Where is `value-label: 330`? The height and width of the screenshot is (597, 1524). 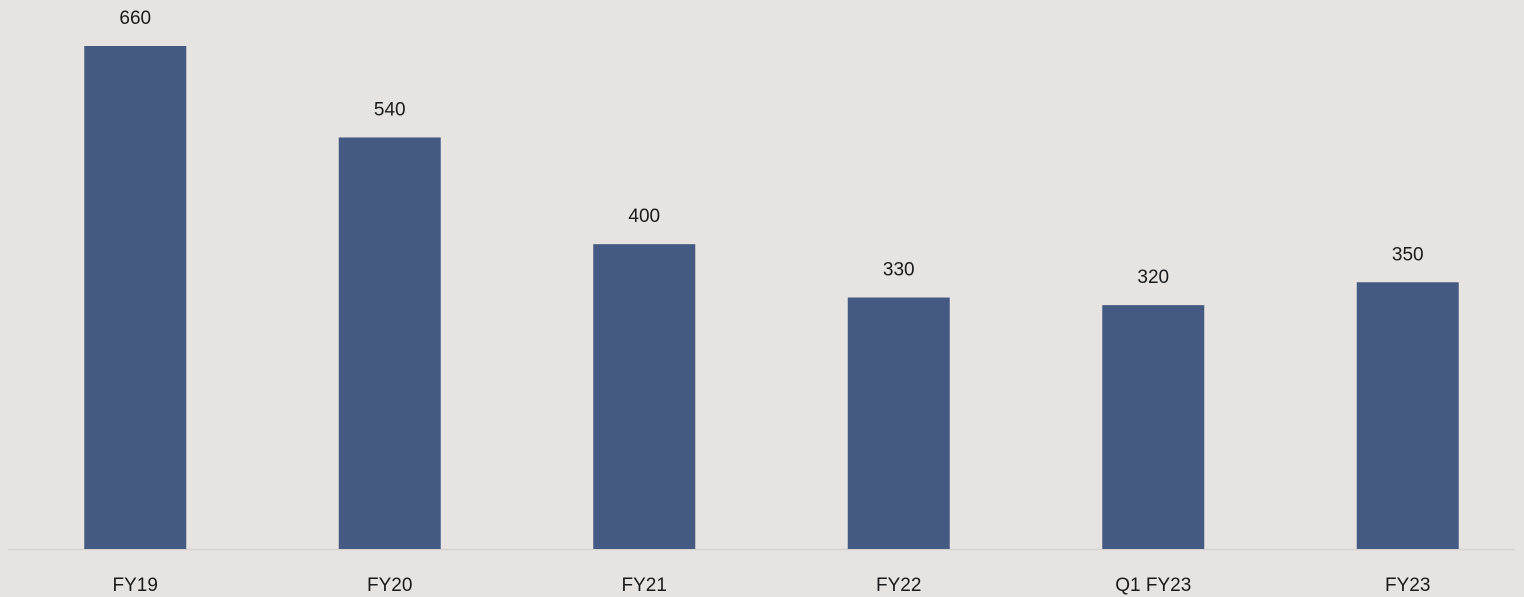
value-label: 330 is located at coordinates (899, 270).